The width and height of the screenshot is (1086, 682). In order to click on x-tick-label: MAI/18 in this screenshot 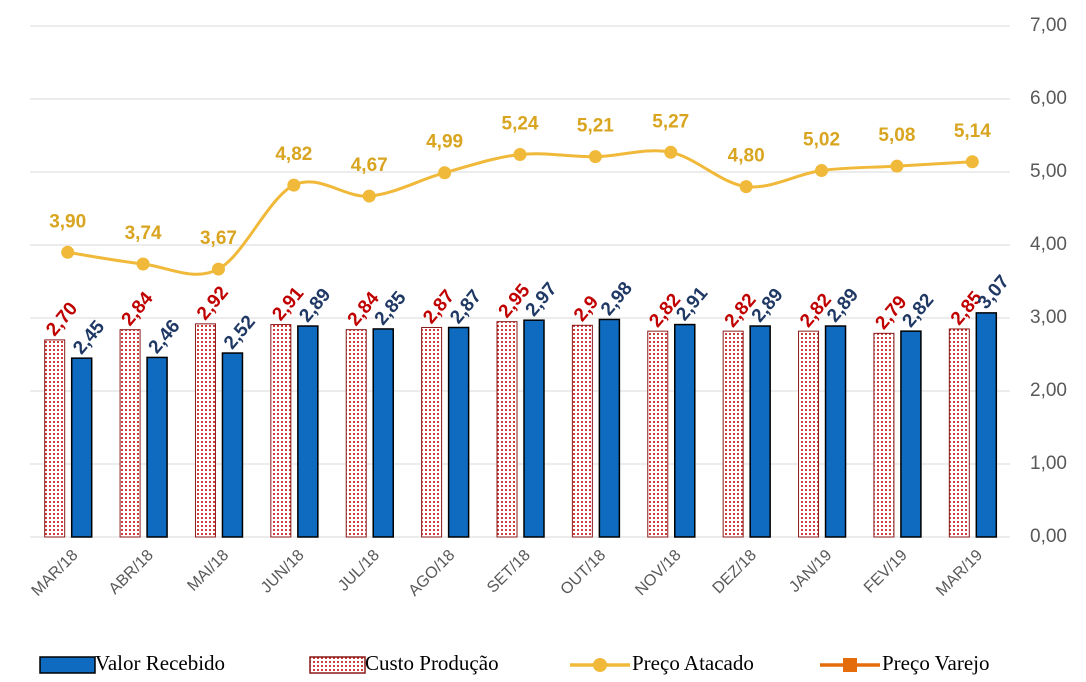, I will do `click(208, 571)`.